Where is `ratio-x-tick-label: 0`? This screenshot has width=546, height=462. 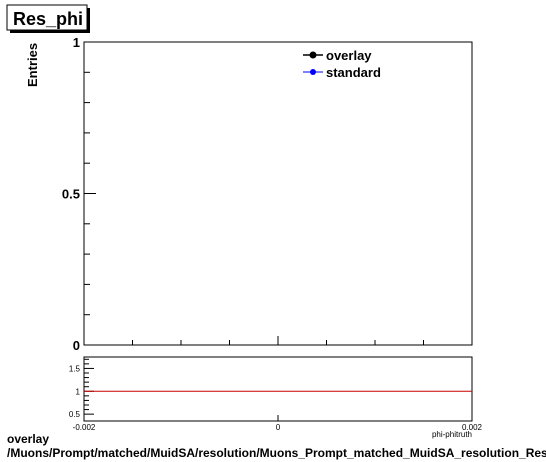 ratio-x-tick-label: 0 is located at coordinates (278, 427).